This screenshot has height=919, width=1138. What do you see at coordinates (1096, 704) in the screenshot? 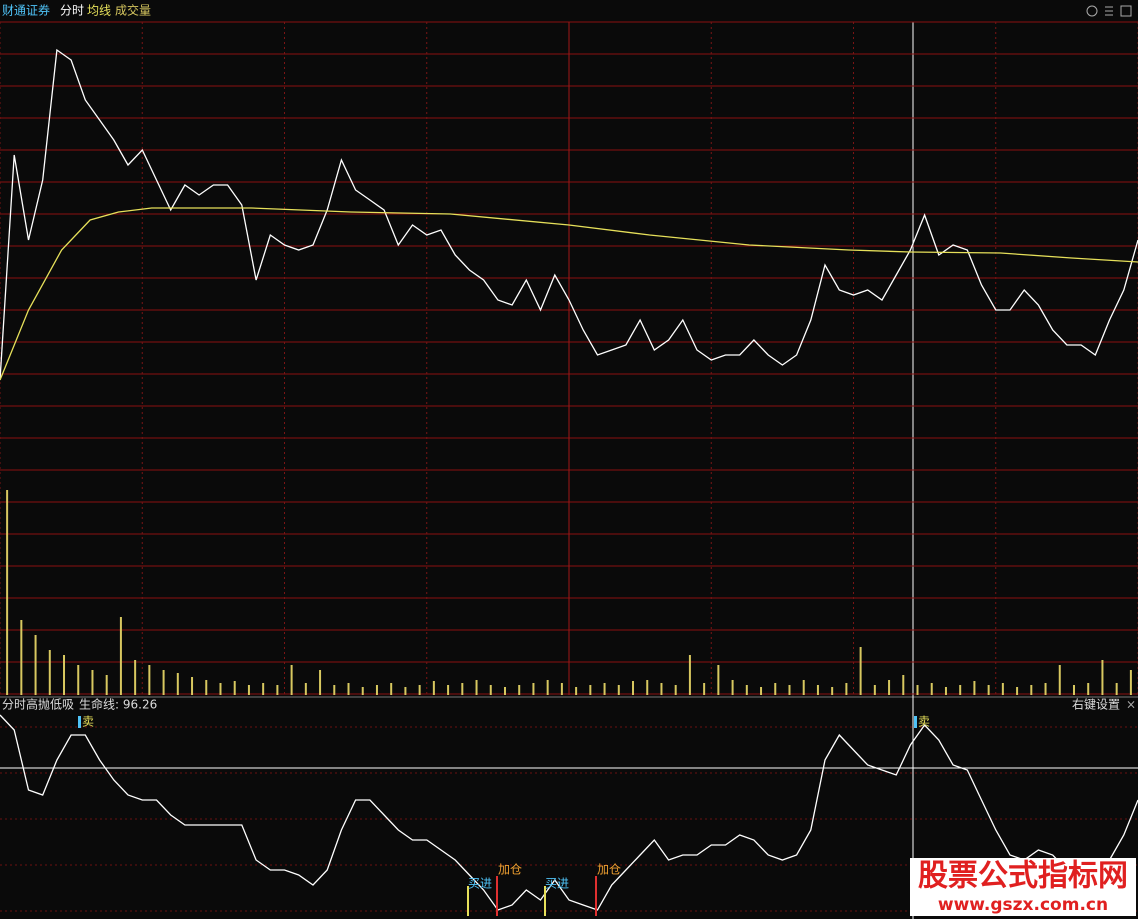
I see `settings: 右键设置` at bounding box center [1096, 704].